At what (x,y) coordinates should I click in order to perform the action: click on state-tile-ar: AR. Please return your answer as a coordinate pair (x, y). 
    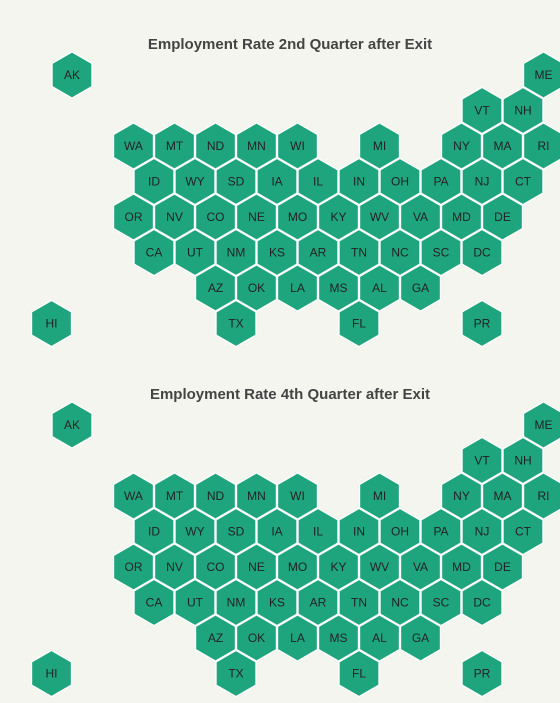
    Looking at the image, I should click on (318, 602).